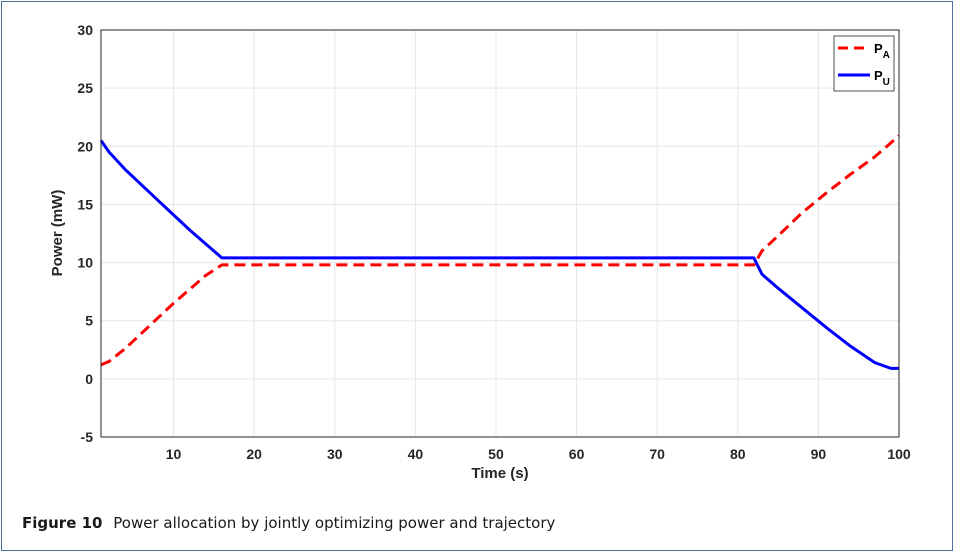 The width and height of the screenshot is (956, 554). Describe the element at coordinates (85, 204) in the screenshot. I see `y-tick-label: 15` at that location.